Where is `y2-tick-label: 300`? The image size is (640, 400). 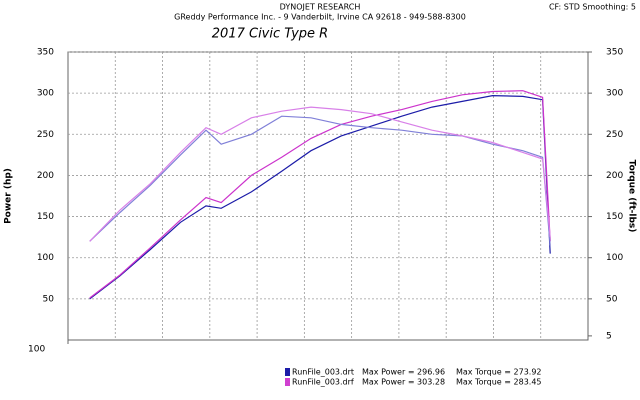
y2-tick-label: 300 is located at coordinates (614, 94).